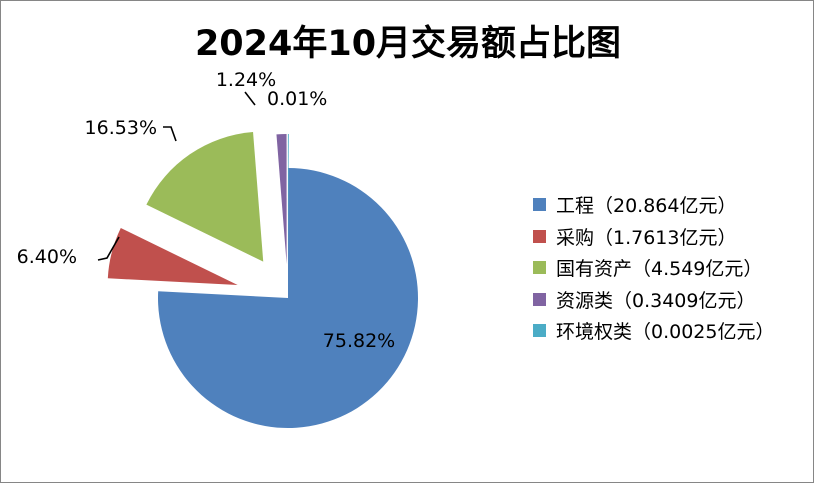 The width and height of the screenshot is (814, 484). Describe the element at coordinates (47, 257) in the screenshot. I see `data-label-2: 6.40%` at that location.